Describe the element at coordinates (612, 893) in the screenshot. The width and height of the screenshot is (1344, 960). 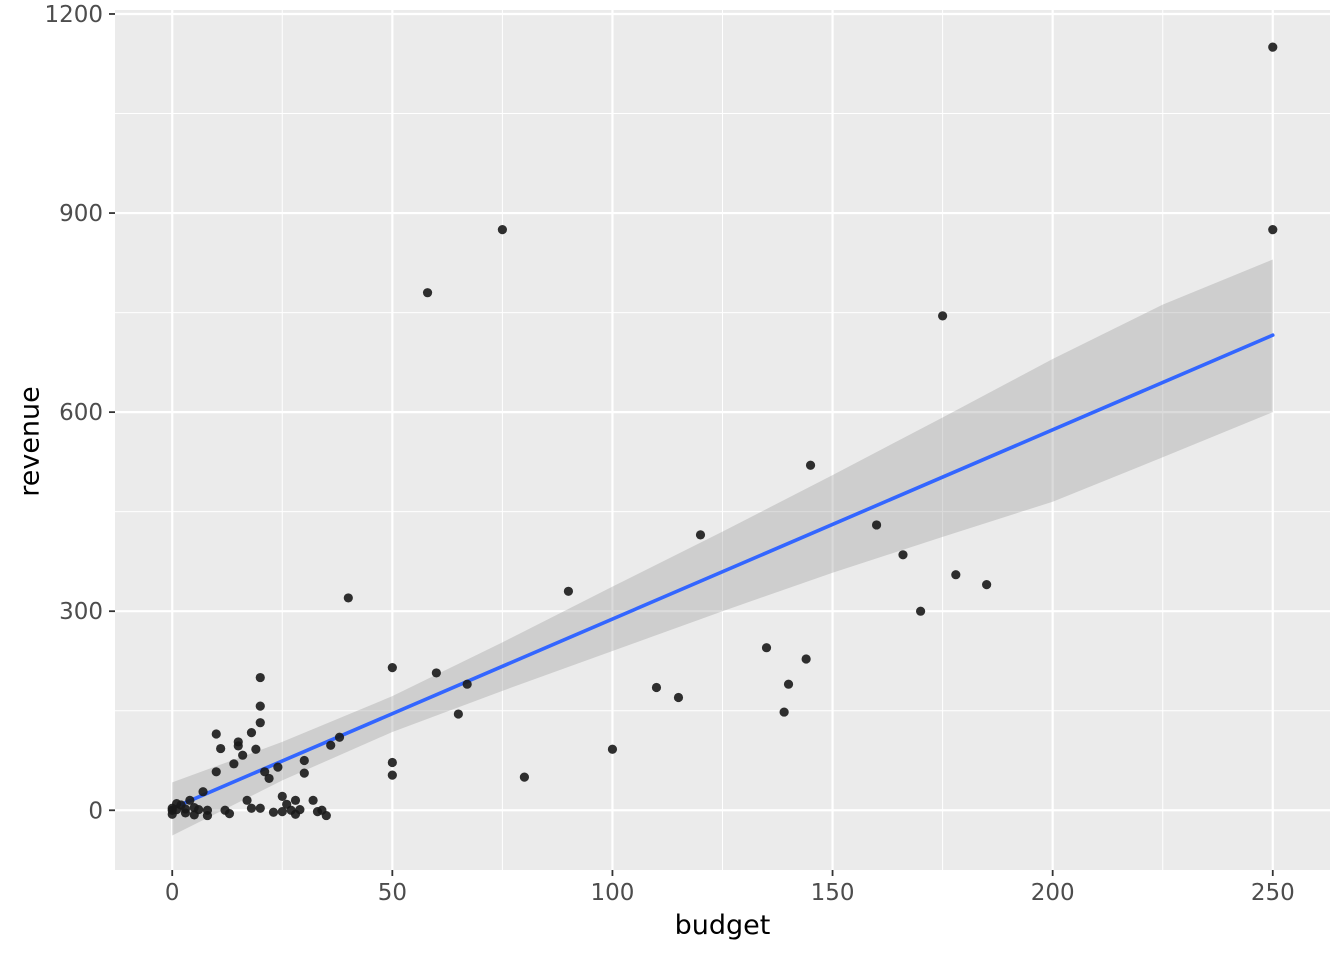
I see `x-tick-label: 100` at that location.